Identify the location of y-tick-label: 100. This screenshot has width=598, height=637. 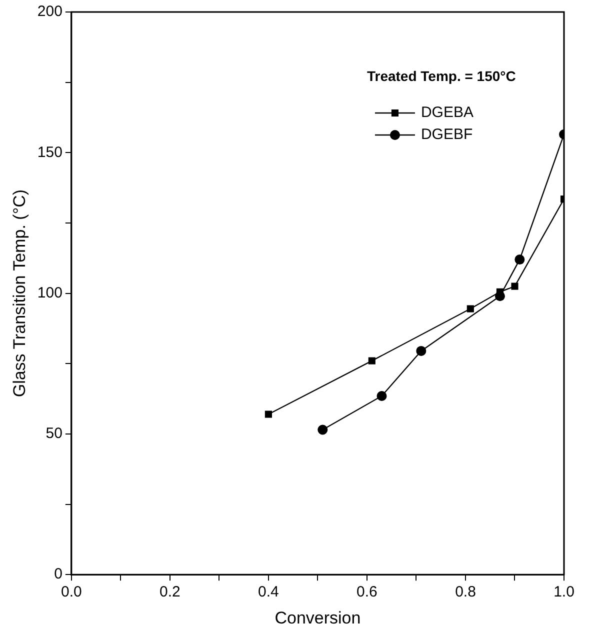
(49, 293).